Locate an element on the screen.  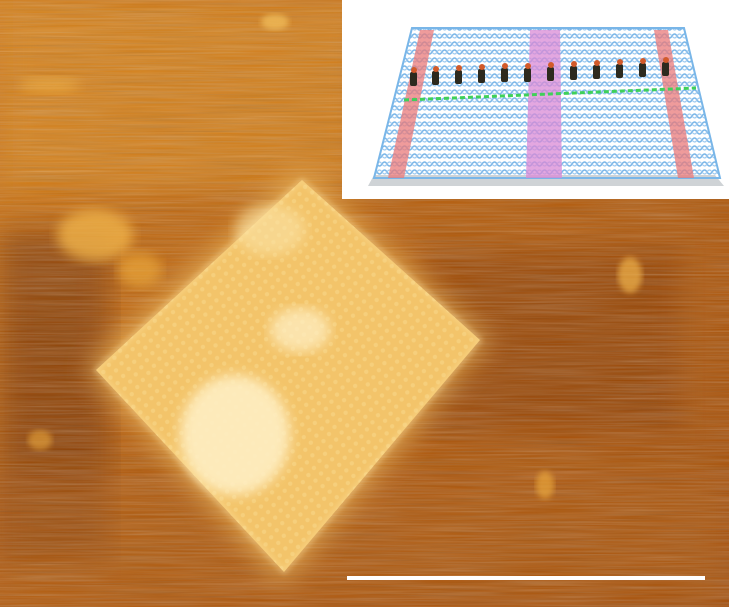
schematic-motifs is located at coordinates (539, 71).